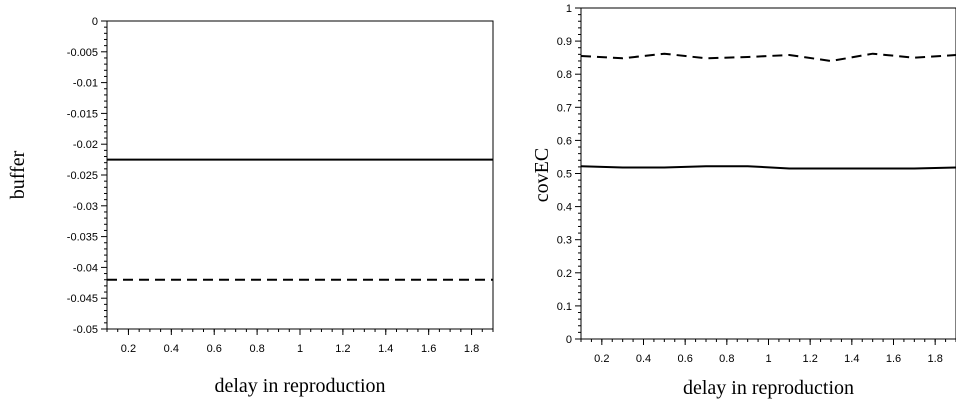 The image size is (956, 407). Describe the element at coordinates (85, 330) in the screenshot. I see `y-tick-label: -0.05` at that location.